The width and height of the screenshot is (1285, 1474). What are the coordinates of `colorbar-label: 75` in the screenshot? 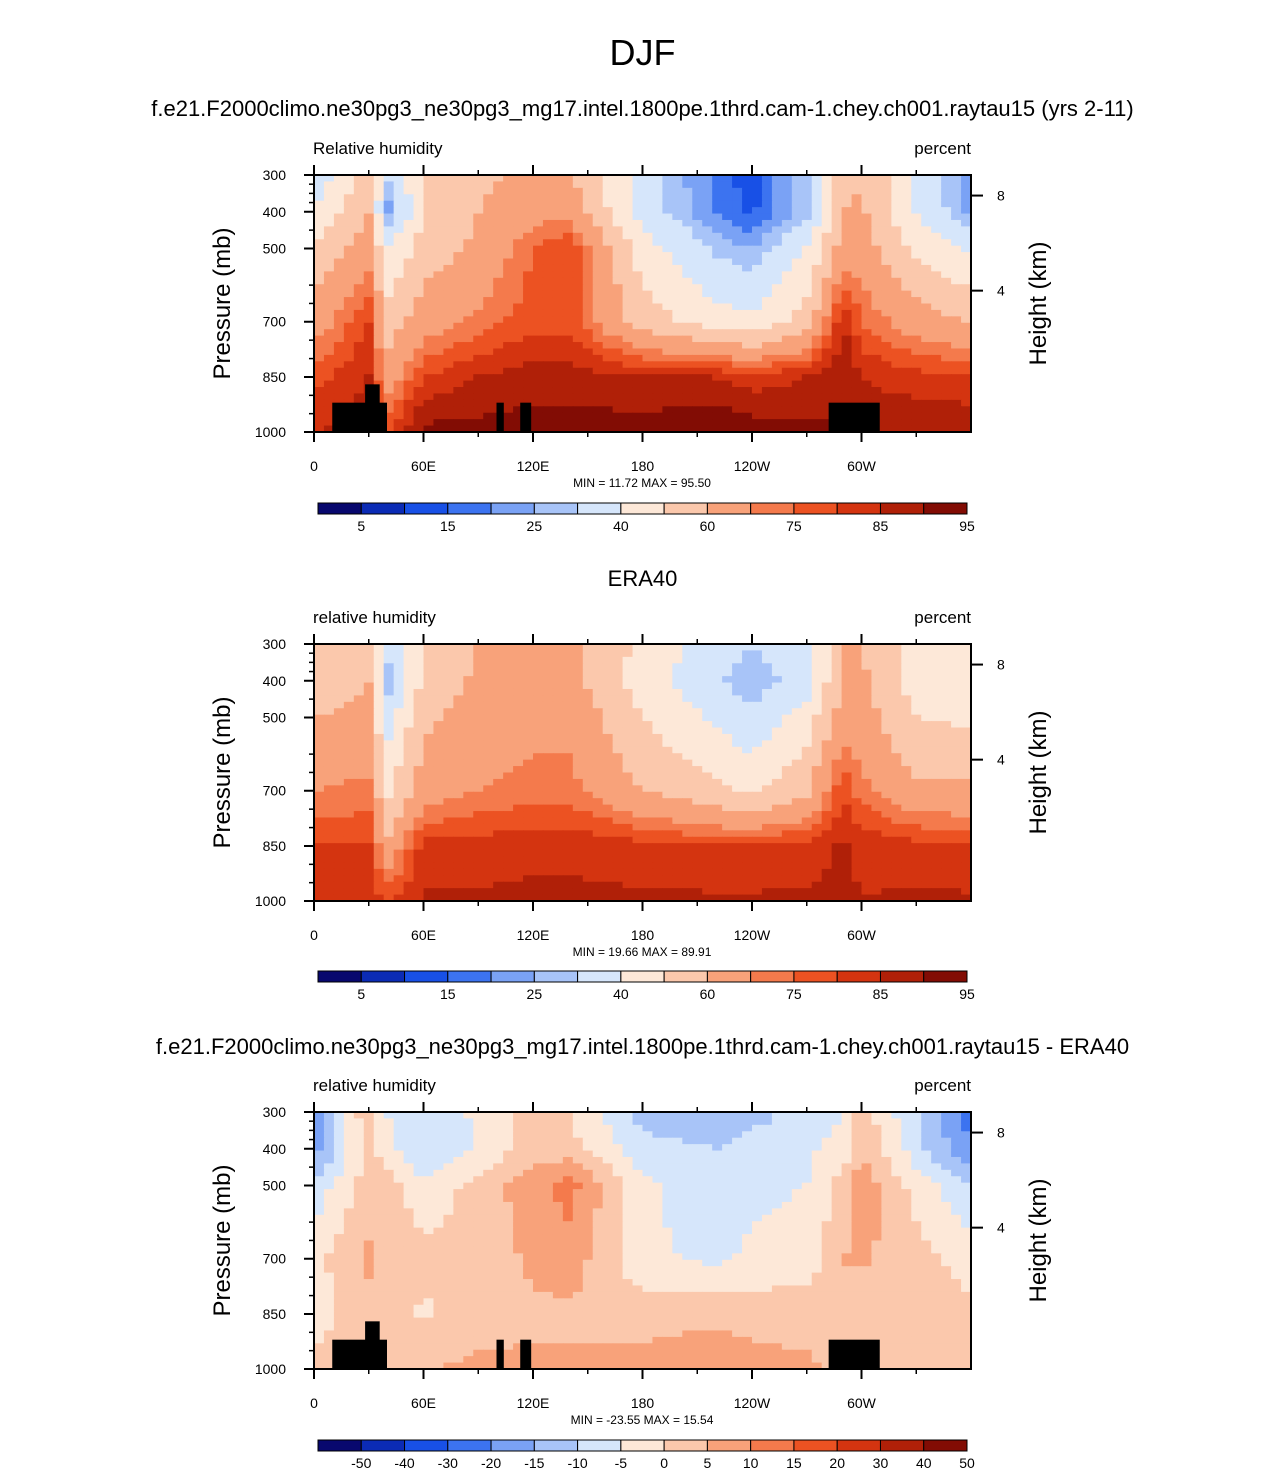 It's located at (794, 526).